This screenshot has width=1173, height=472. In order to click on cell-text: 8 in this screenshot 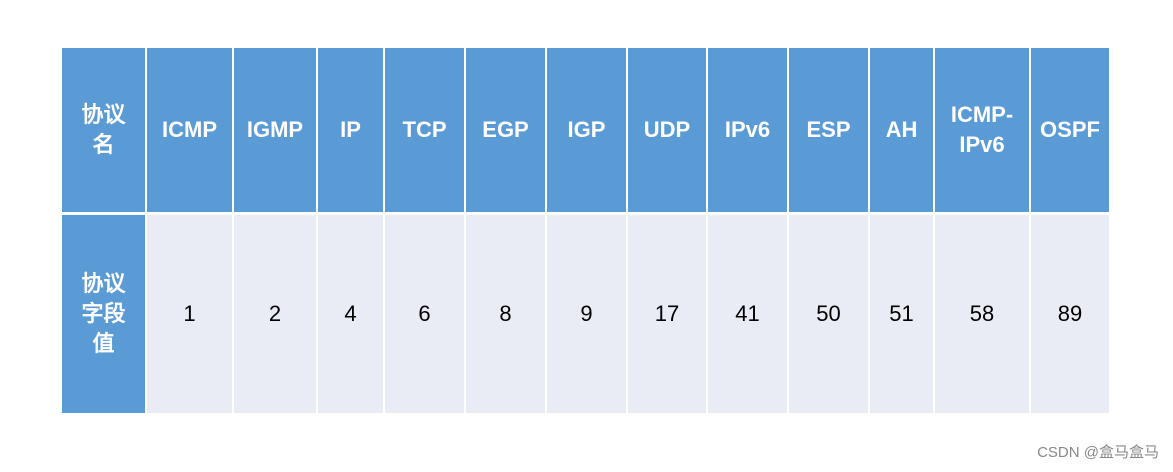, I will do `click(505, 313)`.